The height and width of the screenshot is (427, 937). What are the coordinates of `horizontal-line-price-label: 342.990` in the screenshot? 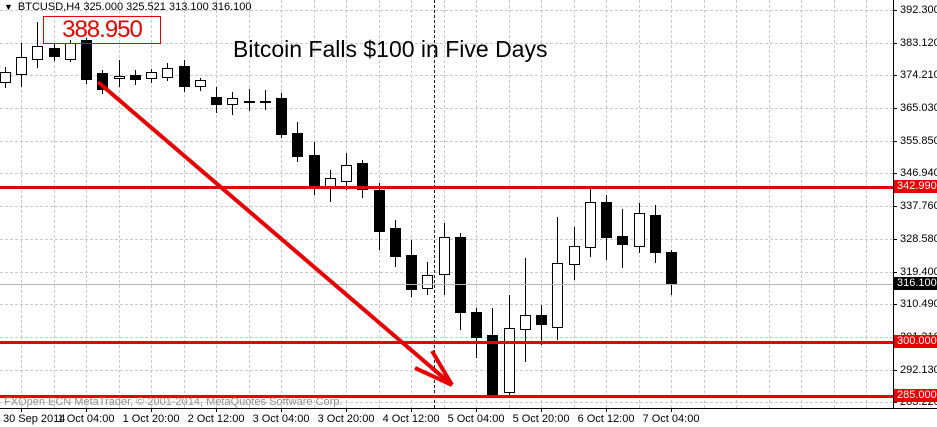 It's located at (915, 186).